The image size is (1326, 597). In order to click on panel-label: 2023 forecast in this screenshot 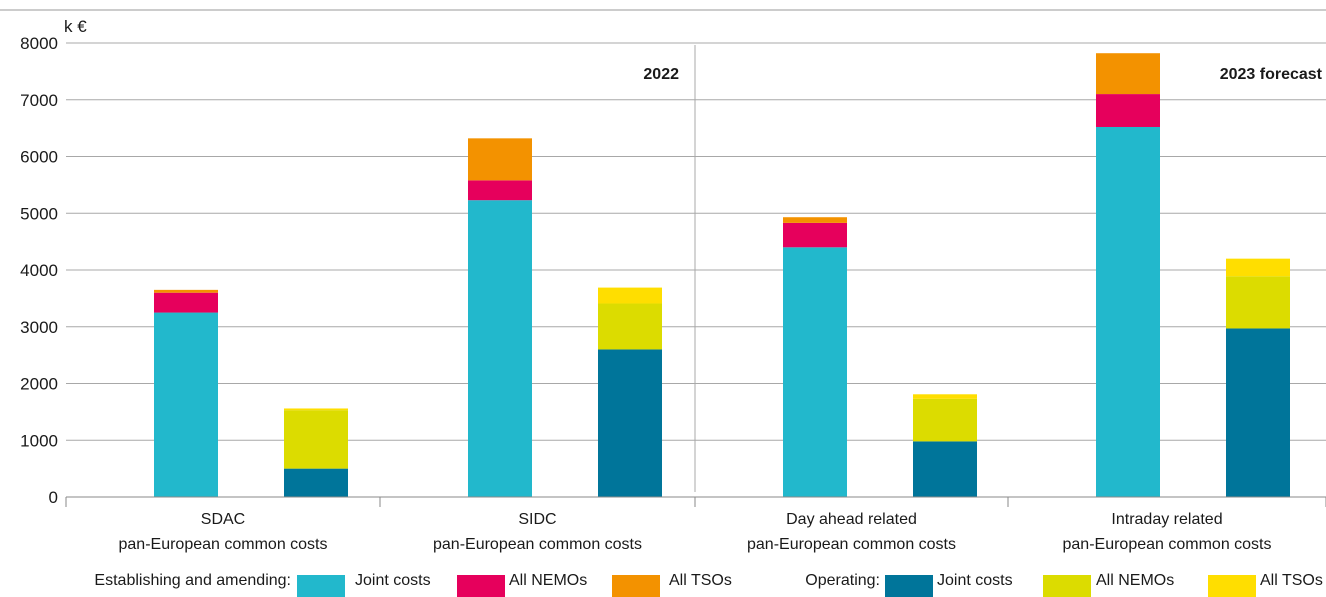, I will do `click(1271, 74)`.